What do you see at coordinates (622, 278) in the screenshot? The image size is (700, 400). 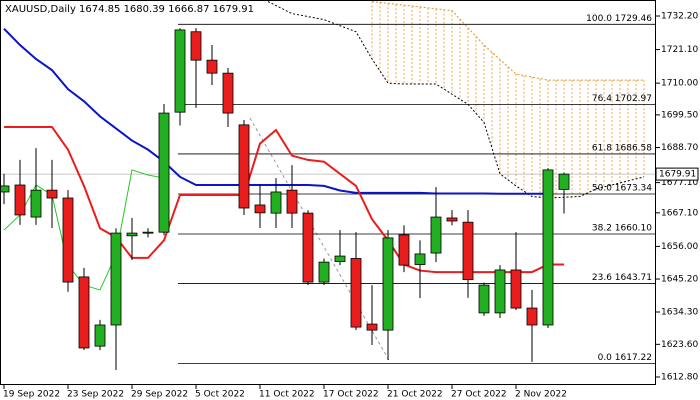 I see `fib-label: 23.6 1643.71` at bounding box center [622, 278].